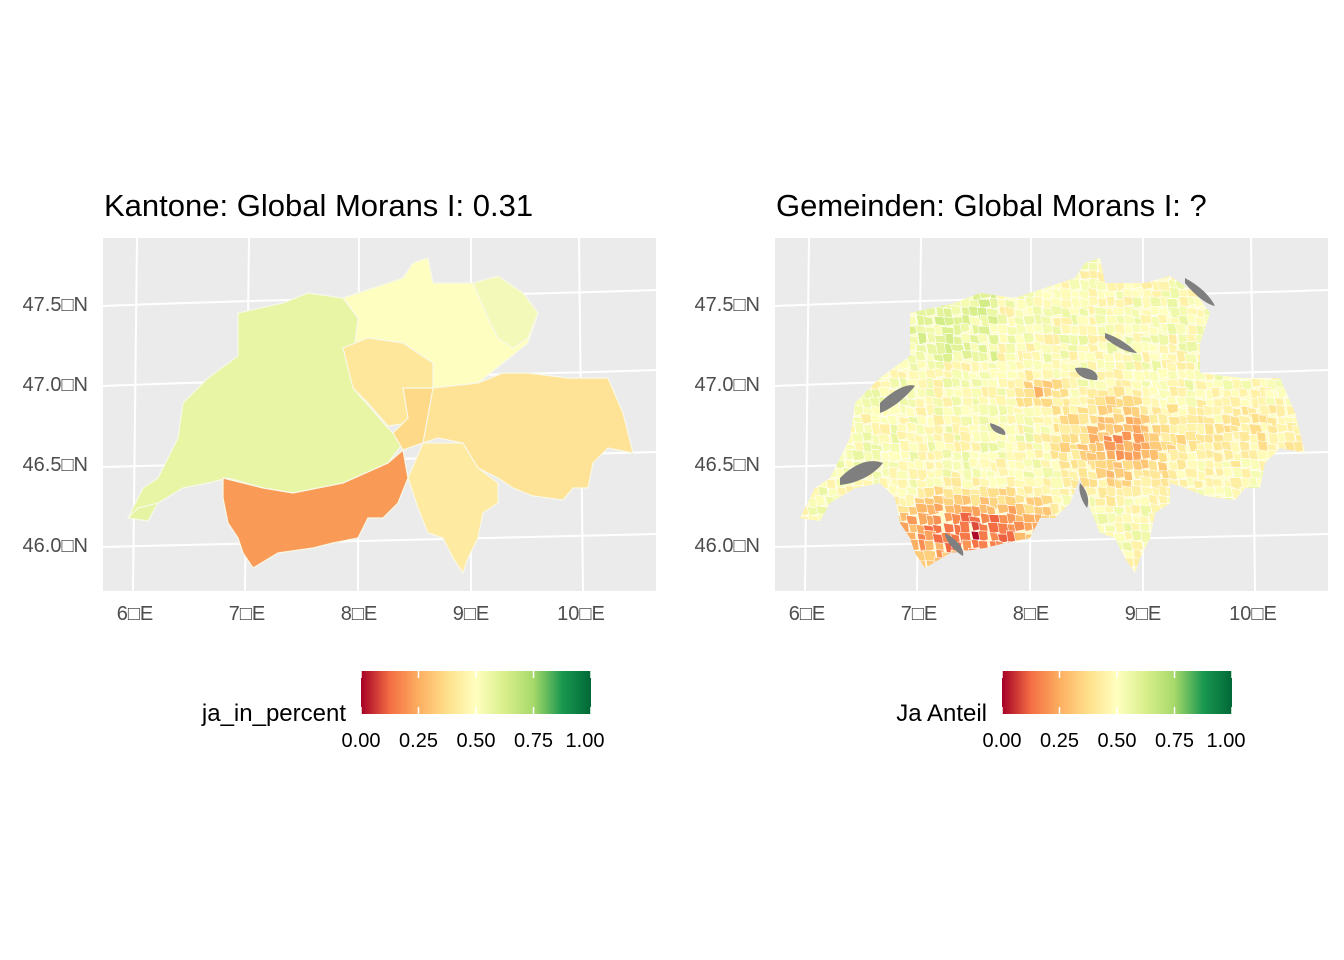 This screenshot has width=1344, height=960. Describe the element at coordinates (319, 205) in the screenshot. I see `map-title: Kantone: Global Morans I: 0.31` at that location.